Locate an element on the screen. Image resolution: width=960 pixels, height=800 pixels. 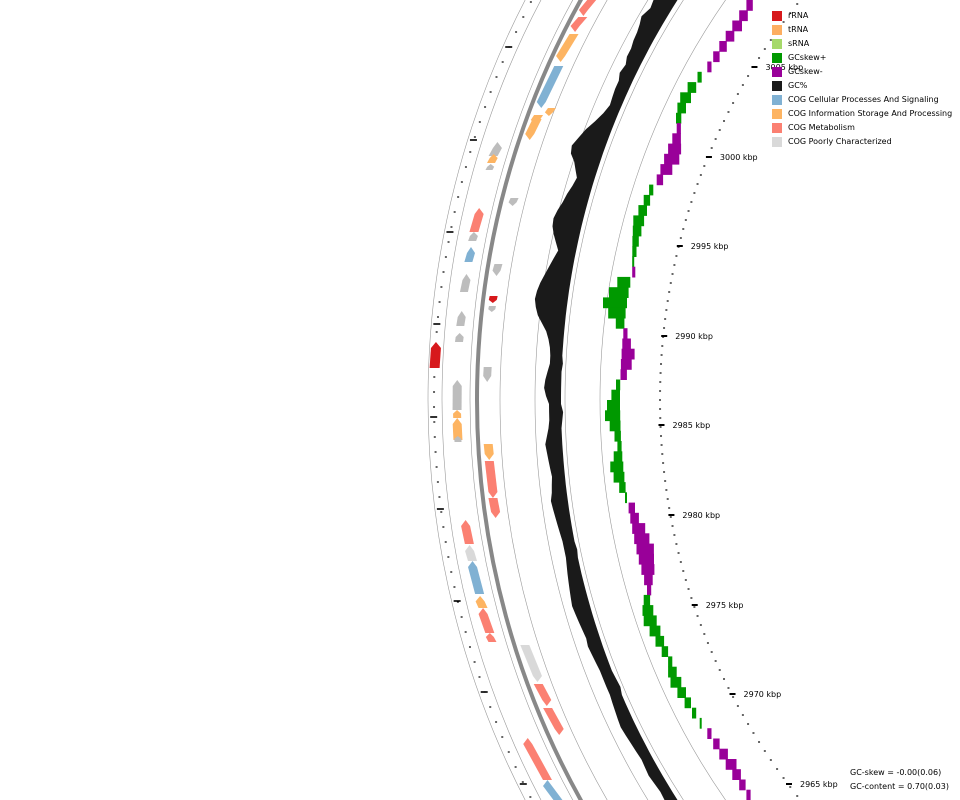
axis-tick-label: 3000 kbp is located at coordinates (739, 157).